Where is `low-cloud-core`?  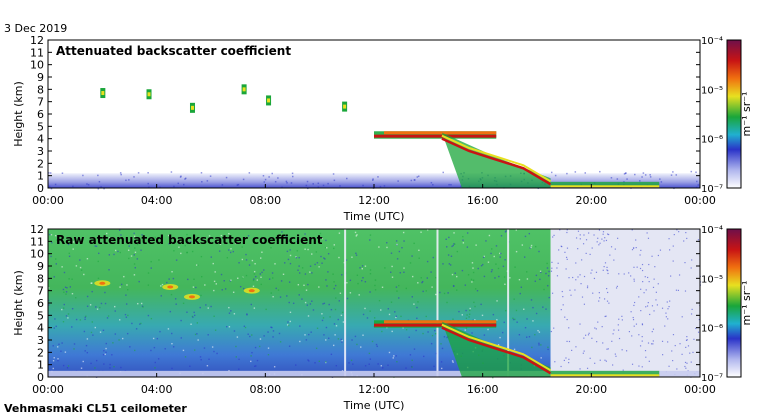 low-cloud-core is located at coordinates (605, 375).